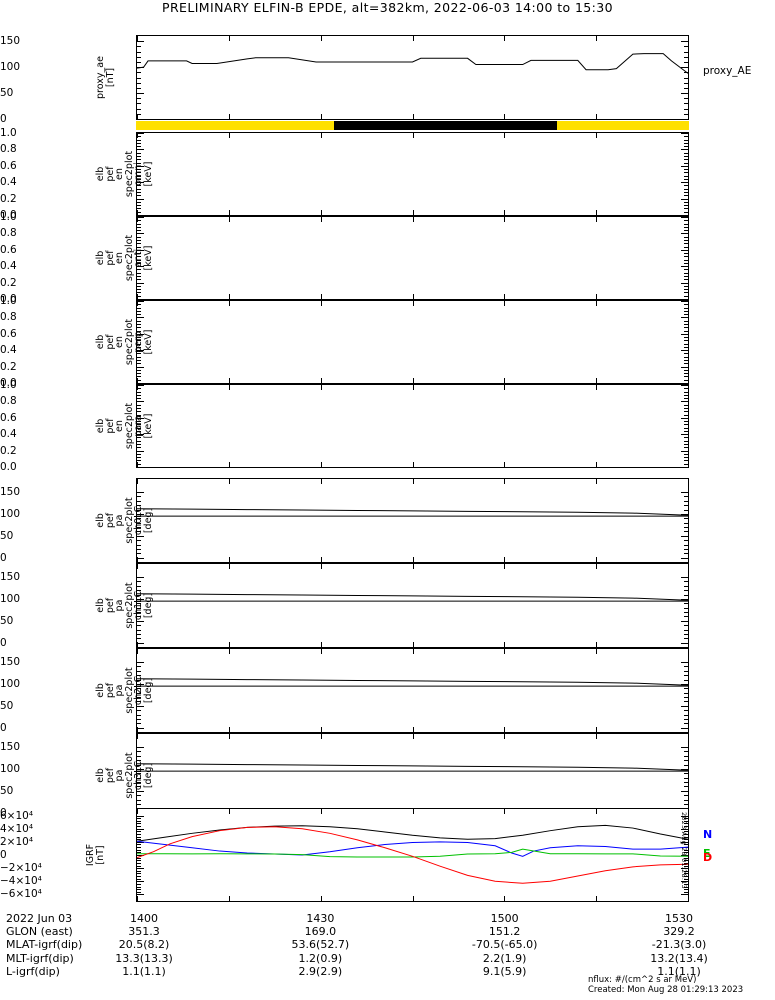 The height and width of the screenshot is (1000, 775). What do you see at coordinates (504, 958) in the screenshot?
I see `x-axis-value: 2.2(1.9)` at bounding box center [504, 958].